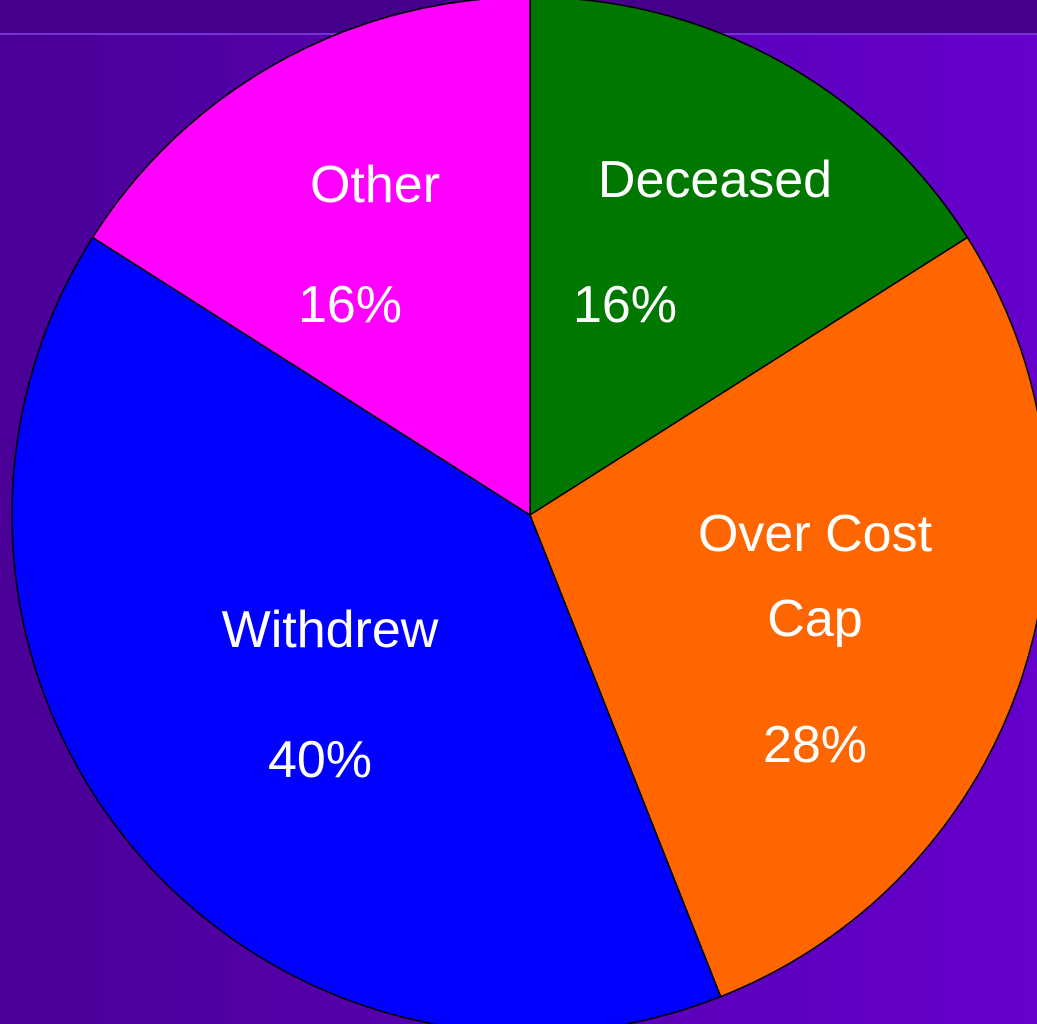 Image resolution: width=1037 pixels, height=1024 pixels. I want to click on slice-value-label: 28%, so click(815, 745).